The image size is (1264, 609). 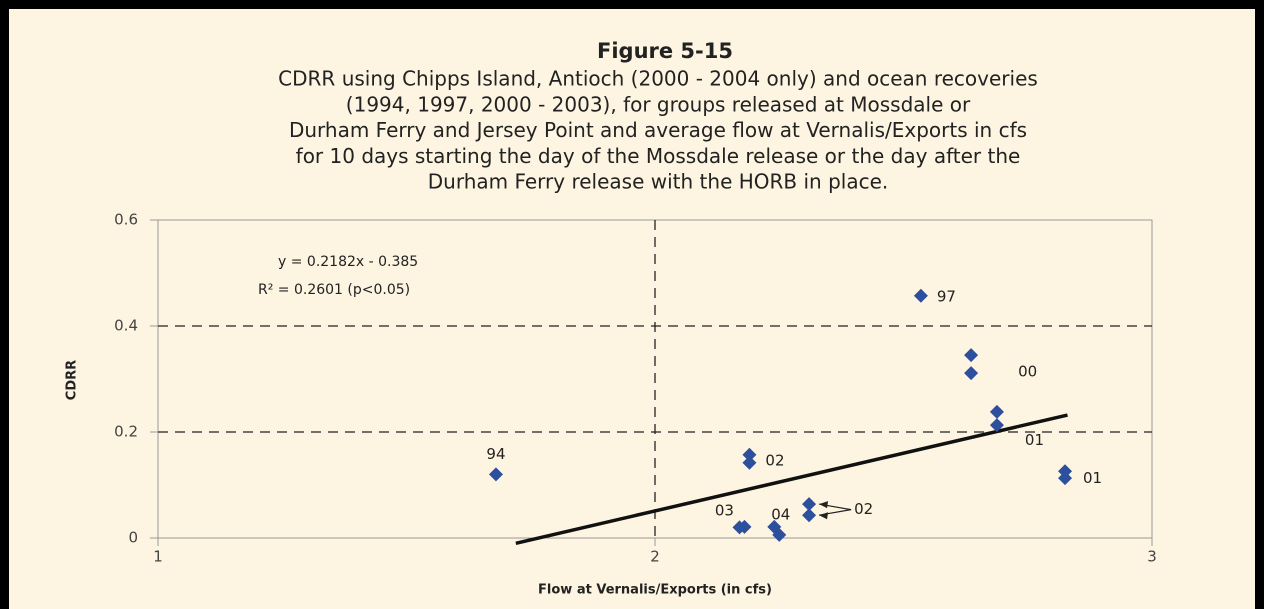 I want to click on point-label: 94, so click(x=495, y=454).